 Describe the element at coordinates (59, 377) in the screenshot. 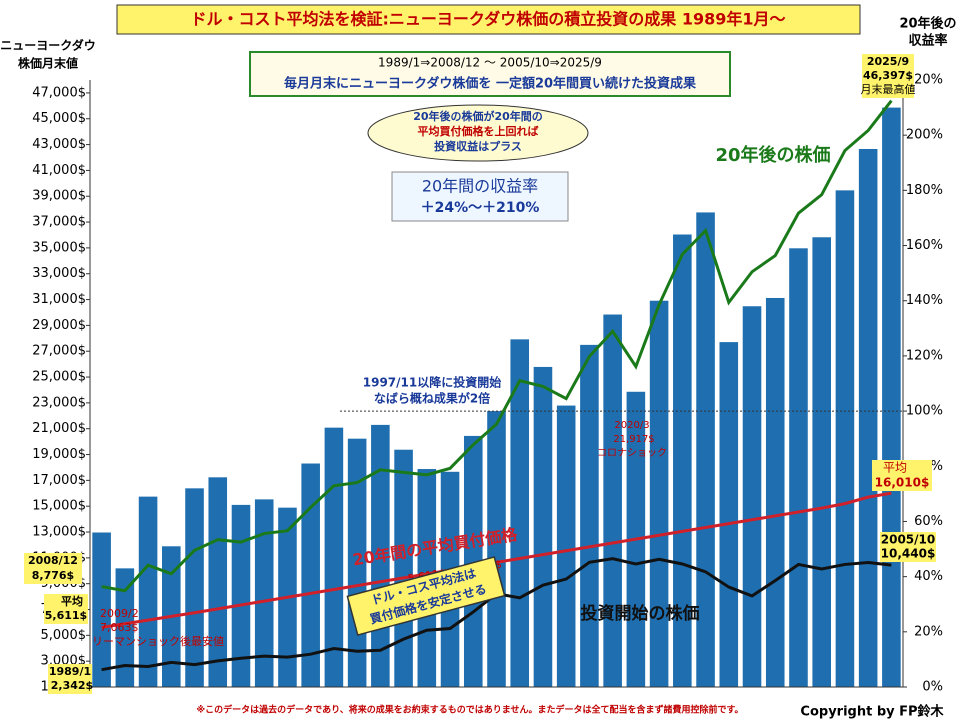

I see `y-tick-label: 25,000$` at that location.